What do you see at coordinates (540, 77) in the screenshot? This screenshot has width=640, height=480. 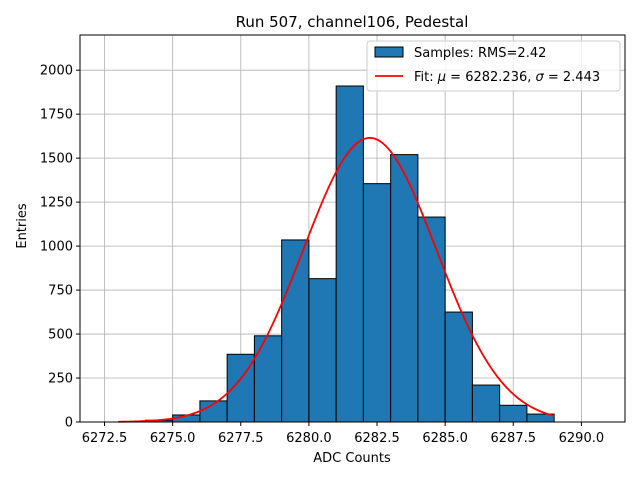 I see `legend-fit-sigma-symbol: σ` at bounding box center [540, 77].